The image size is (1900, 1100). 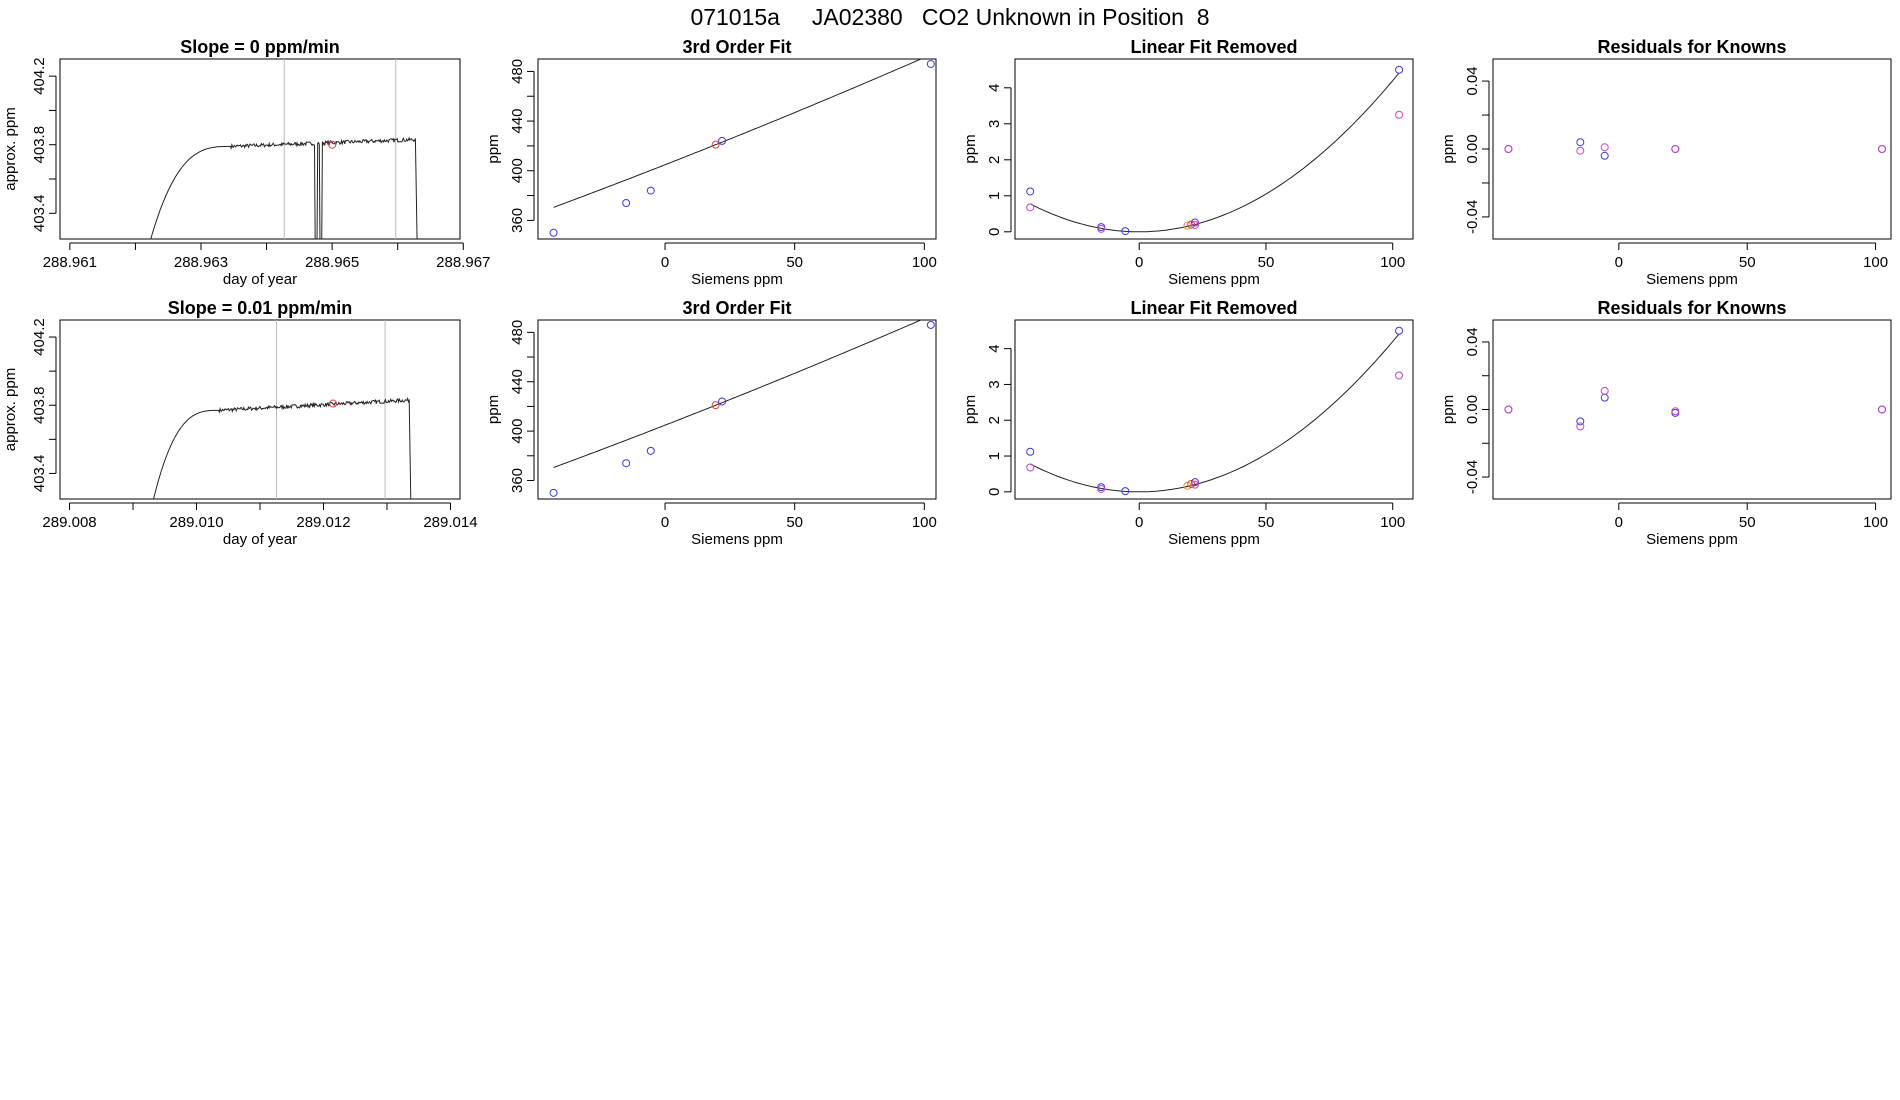 I want to click on y-axis-label: approx. ppm, so click(x=10, y=409).